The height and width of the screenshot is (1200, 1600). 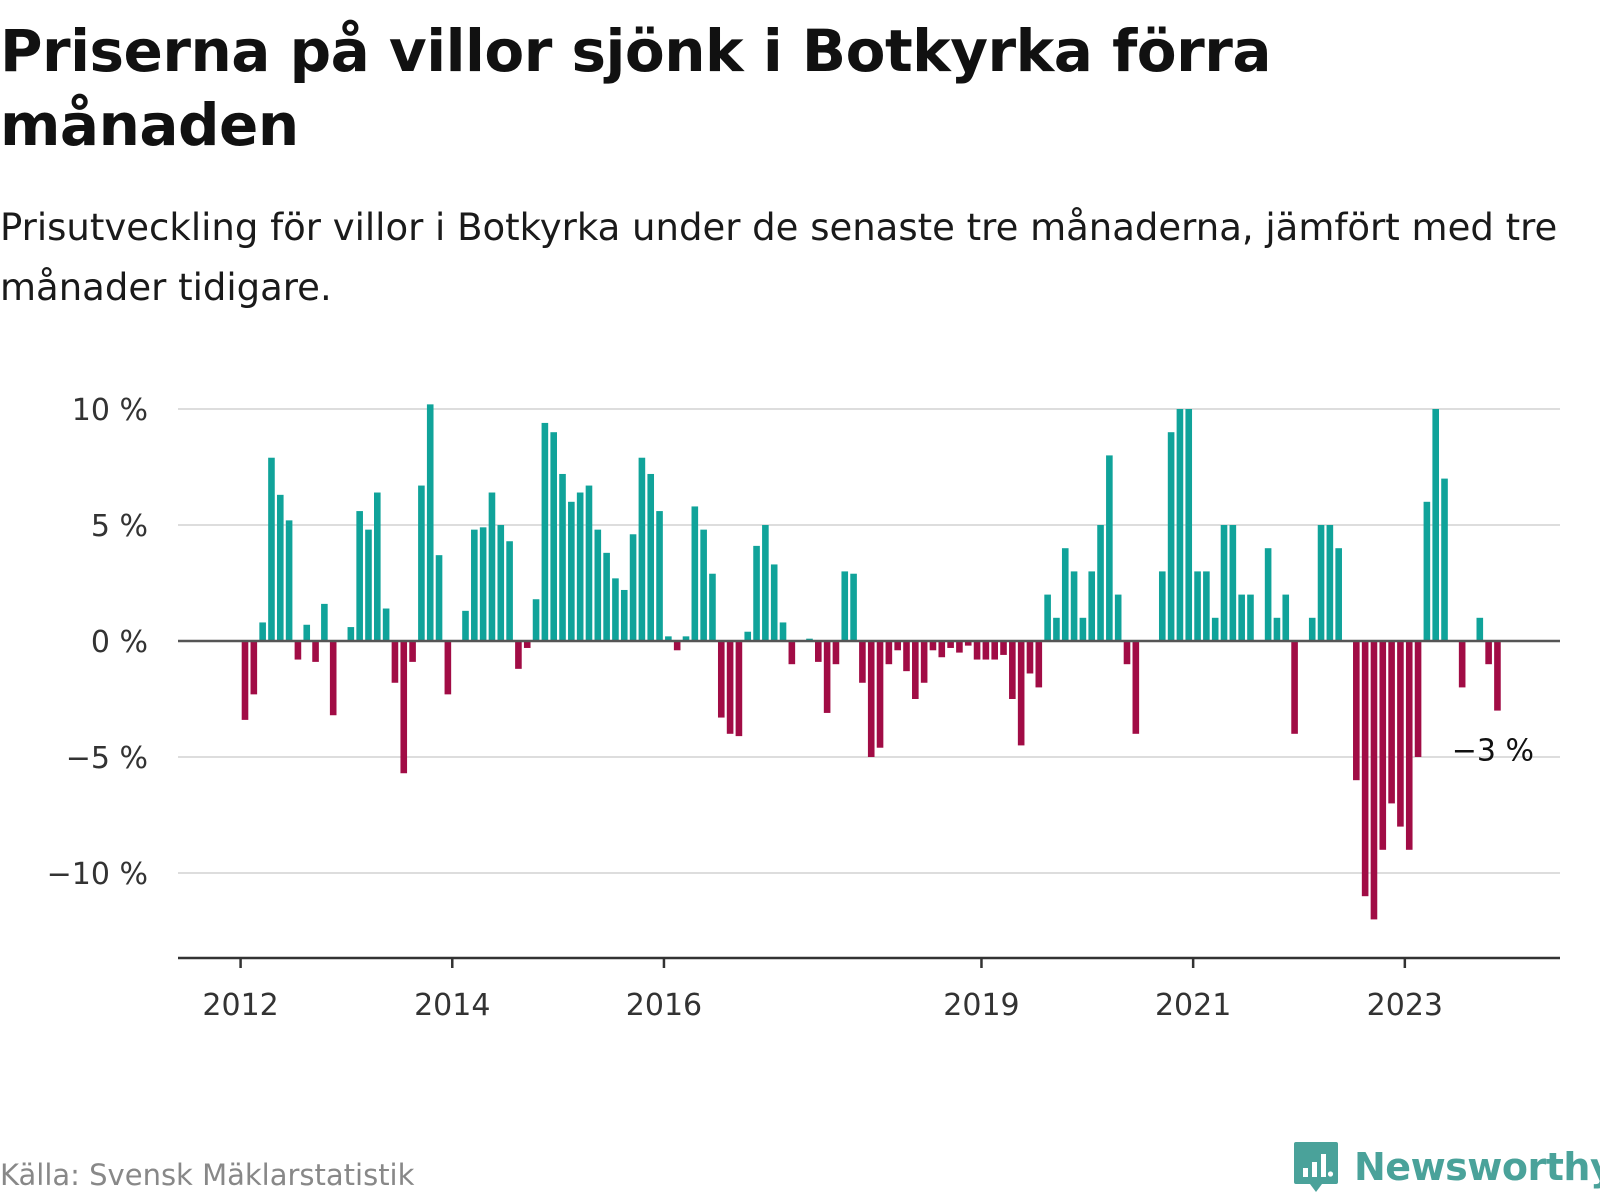 What do you see at coordinates (1316, 1167) in the screenshot?
I see `newsworthy-logo-icon` at bounding box center [1316, 1167].